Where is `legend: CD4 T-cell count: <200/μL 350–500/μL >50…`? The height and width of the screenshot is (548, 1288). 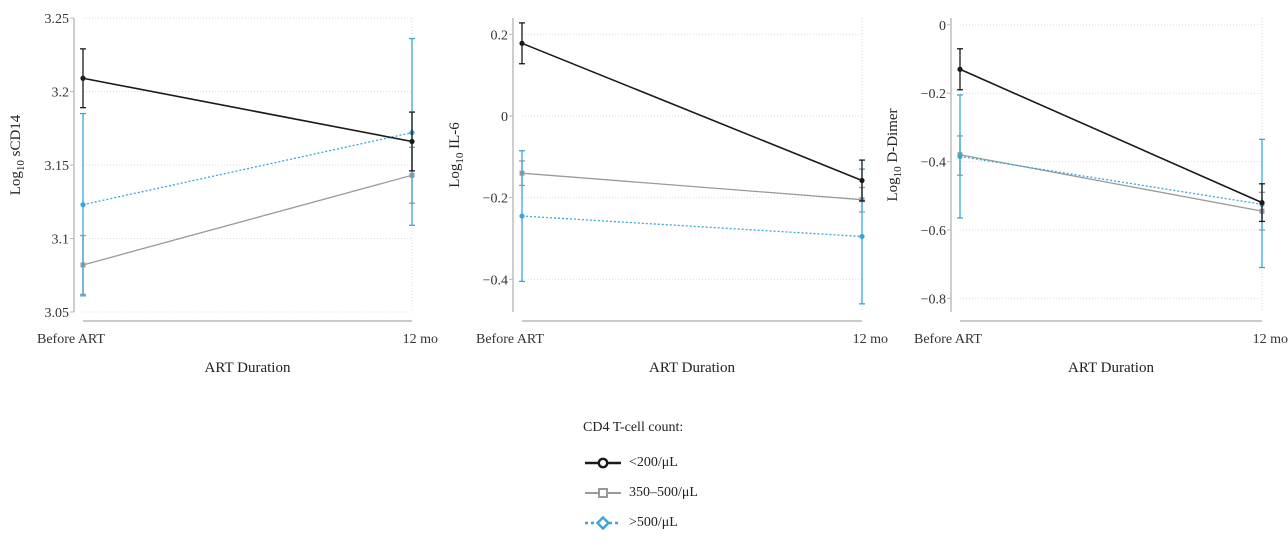
legend: CD4 T-cell count: <200/μL 350–500/μL >50… is located at coordinates (693, 479).